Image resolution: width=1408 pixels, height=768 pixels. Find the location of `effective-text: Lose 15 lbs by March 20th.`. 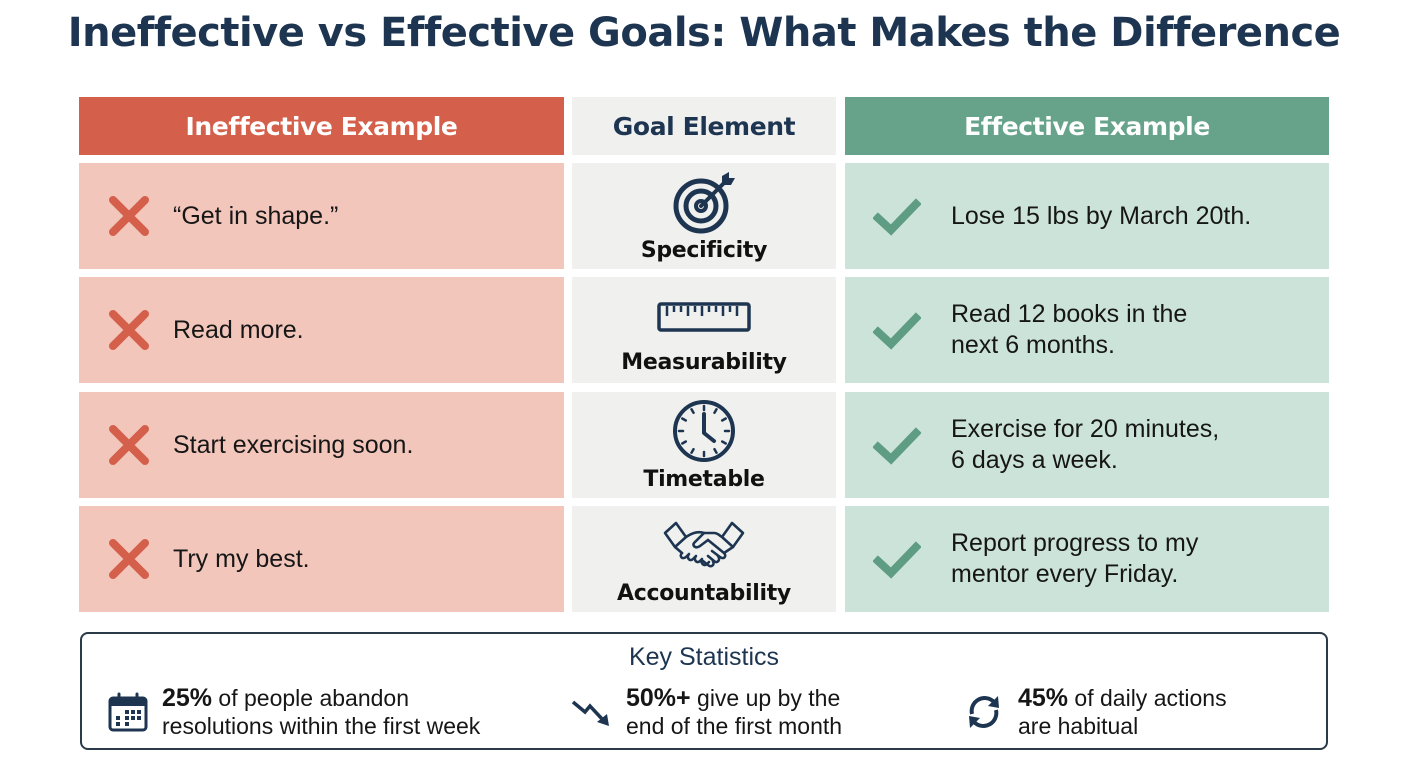

effective-text: Lose 15 lbs by March 20th. is located at coordinates (1101, 215).